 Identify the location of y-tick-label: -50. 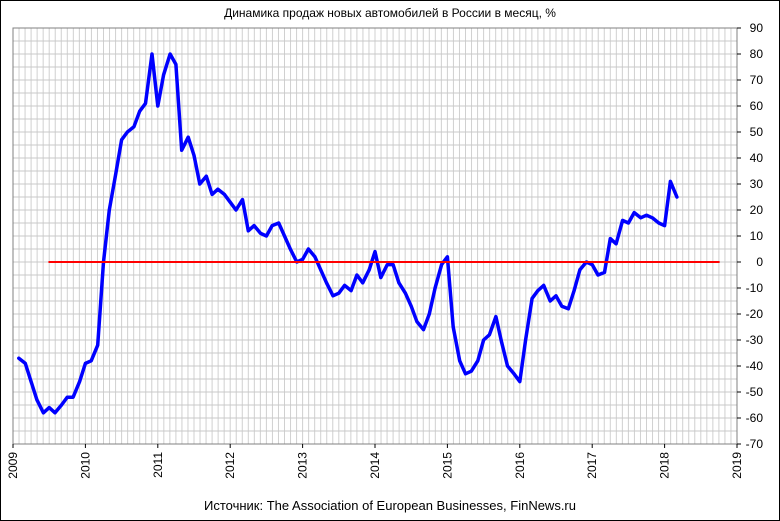
(755, 392).